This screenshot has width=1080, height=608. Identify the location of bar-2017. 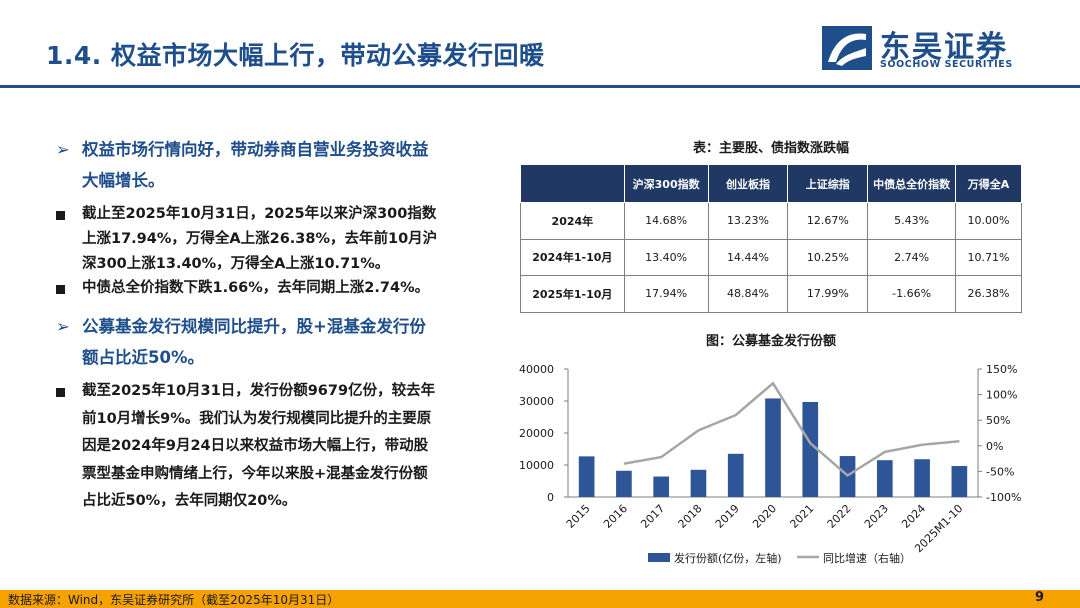
(661, 486).